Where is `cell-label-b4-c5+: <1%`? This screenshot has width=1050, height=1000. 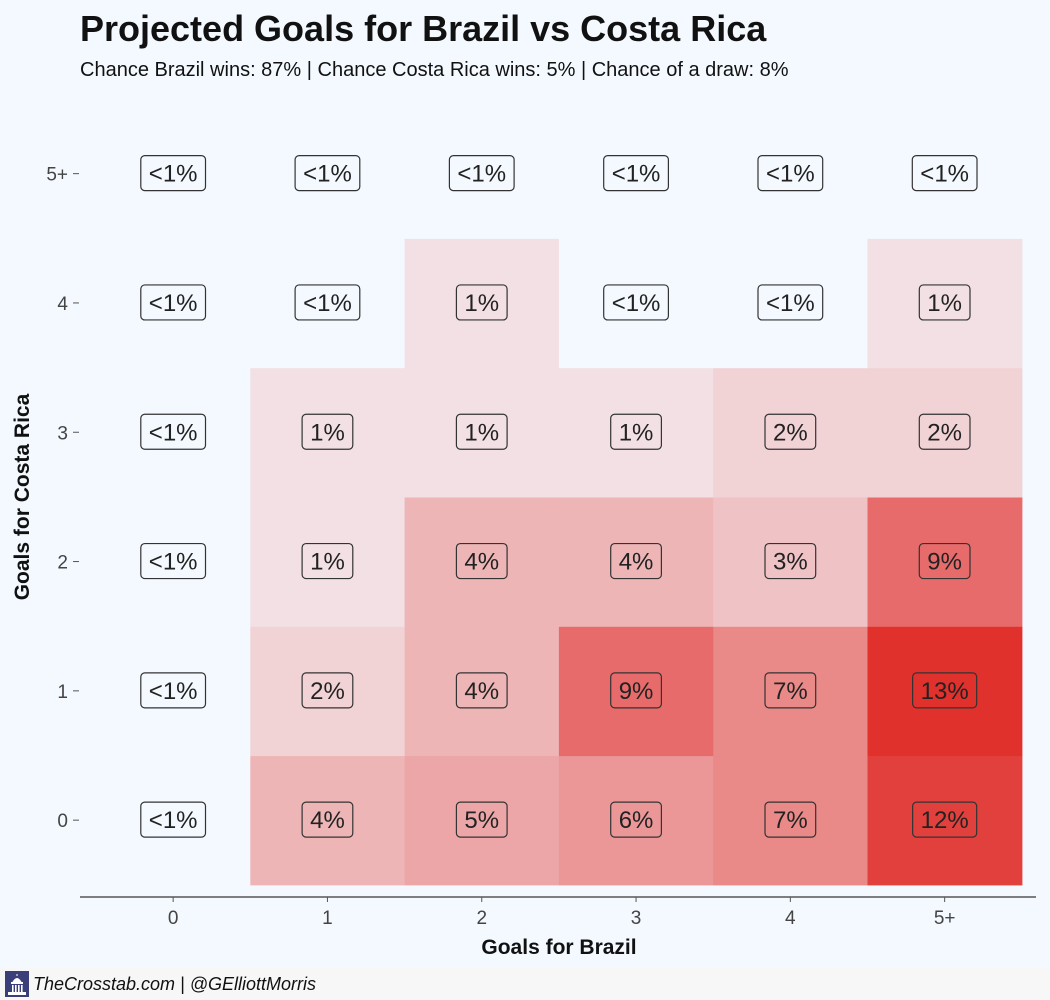 cell-label-b4-c5+: <1% is located at coordinates (790, 173).